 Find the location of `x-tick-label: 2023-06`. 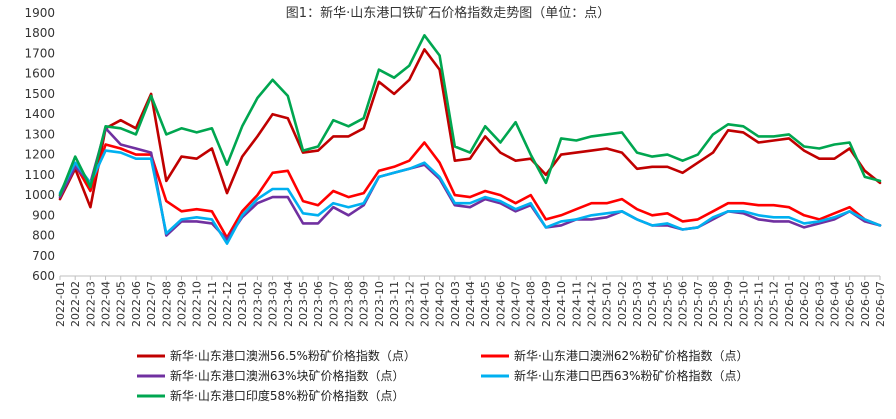

x-tick-label: 2023-06 is located at coordinates (318, 304).